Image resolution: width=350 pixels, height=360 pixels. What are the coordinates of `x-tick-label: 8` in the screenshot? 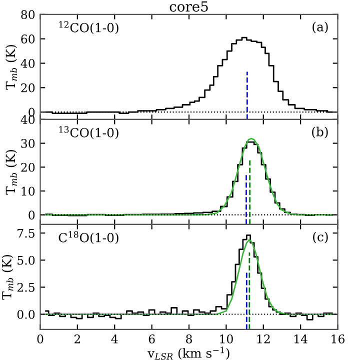 It's located at (189, 339).